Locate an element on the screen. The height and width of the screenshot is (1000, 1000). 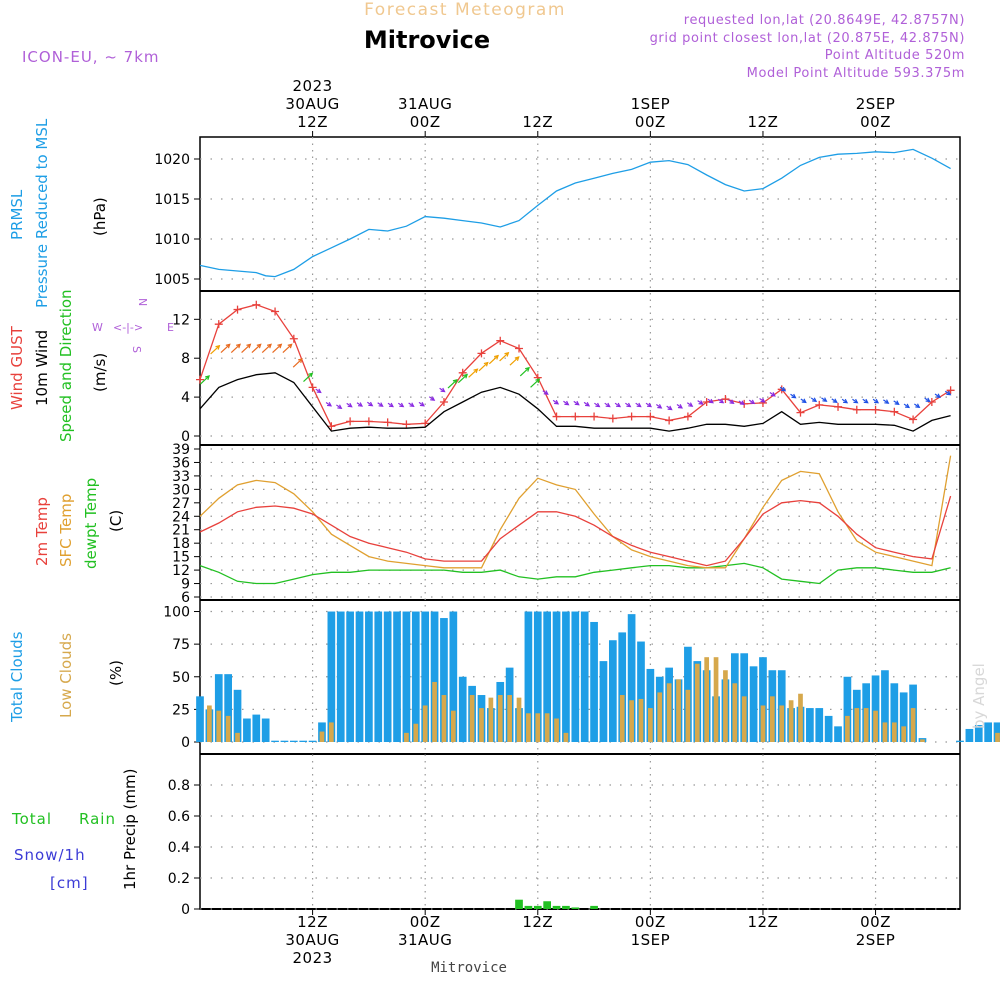
pressure-label: Pressure Reduced to MSL is located at coordinates (42, 213).